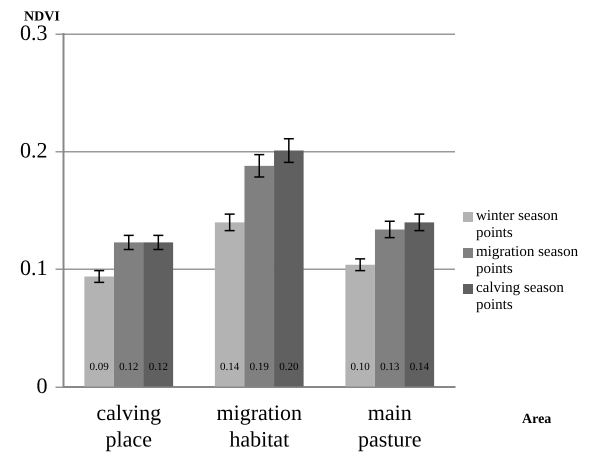 The width and height of the screenshot is (604, 472). Describe the element at coordinates (34, 267) in the screenshot. I see `y-tick-label: 0.1` at that location.